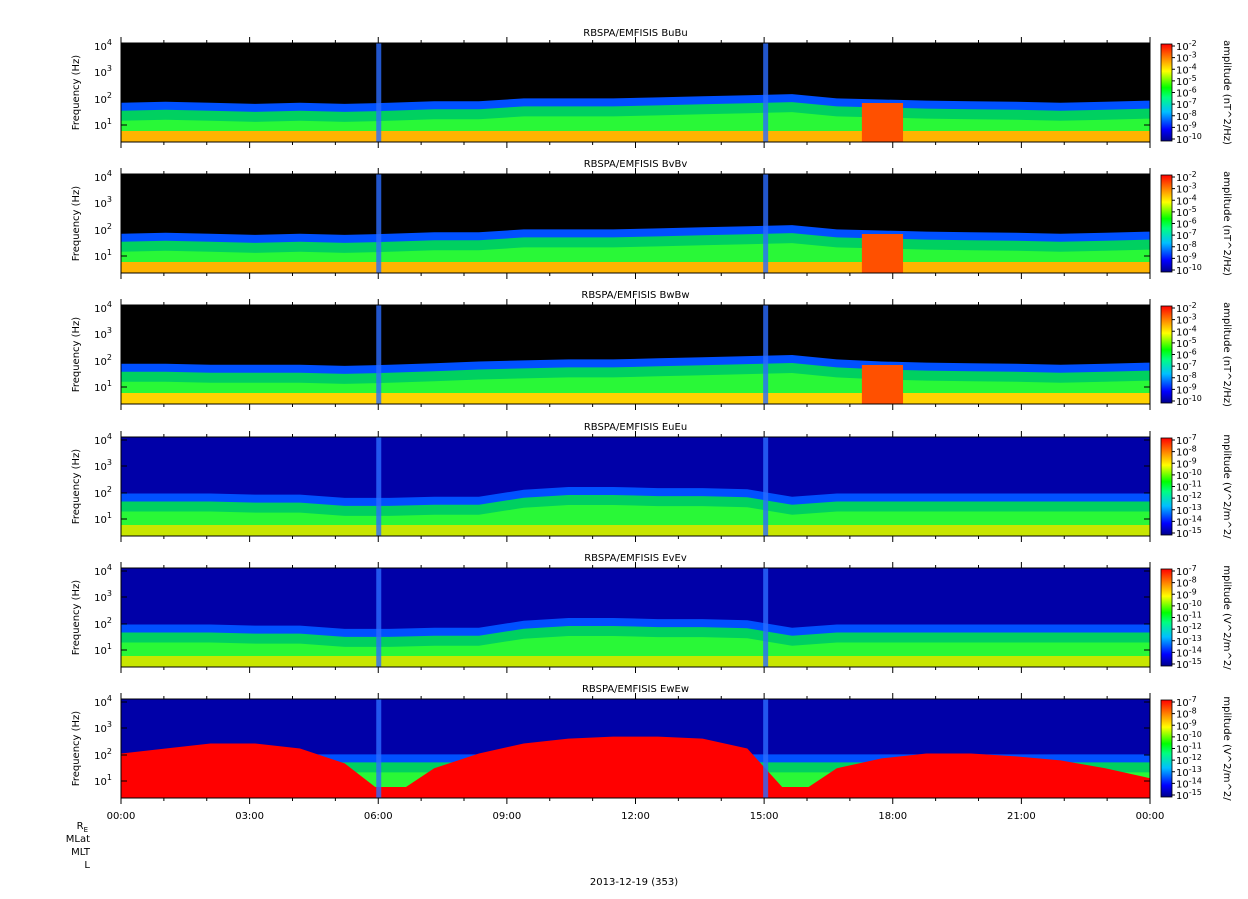  I want to click on ephem-label-l: L, so click(87, 865).